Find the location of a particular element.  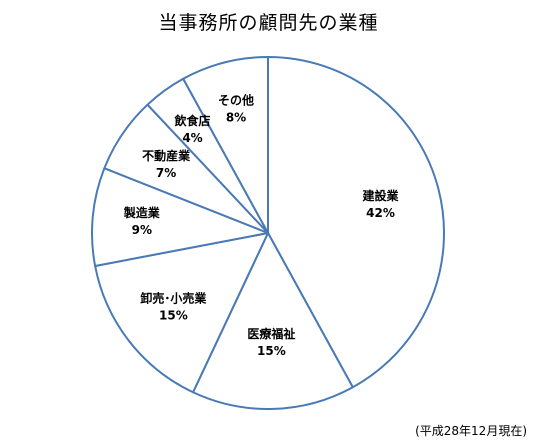

slice-value-6: 4% is located at coordinates (192, 138).